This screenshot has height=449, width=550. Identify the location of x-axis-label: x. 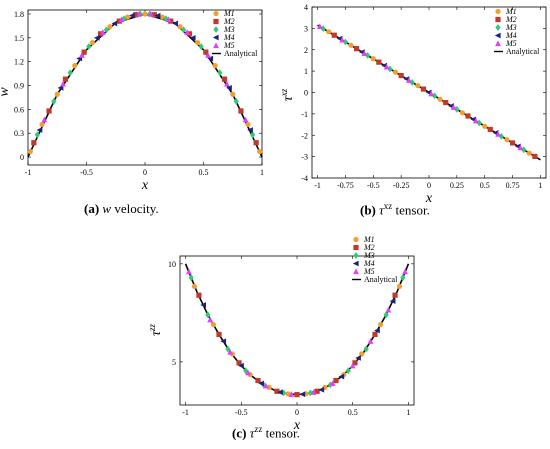
(429, 198).